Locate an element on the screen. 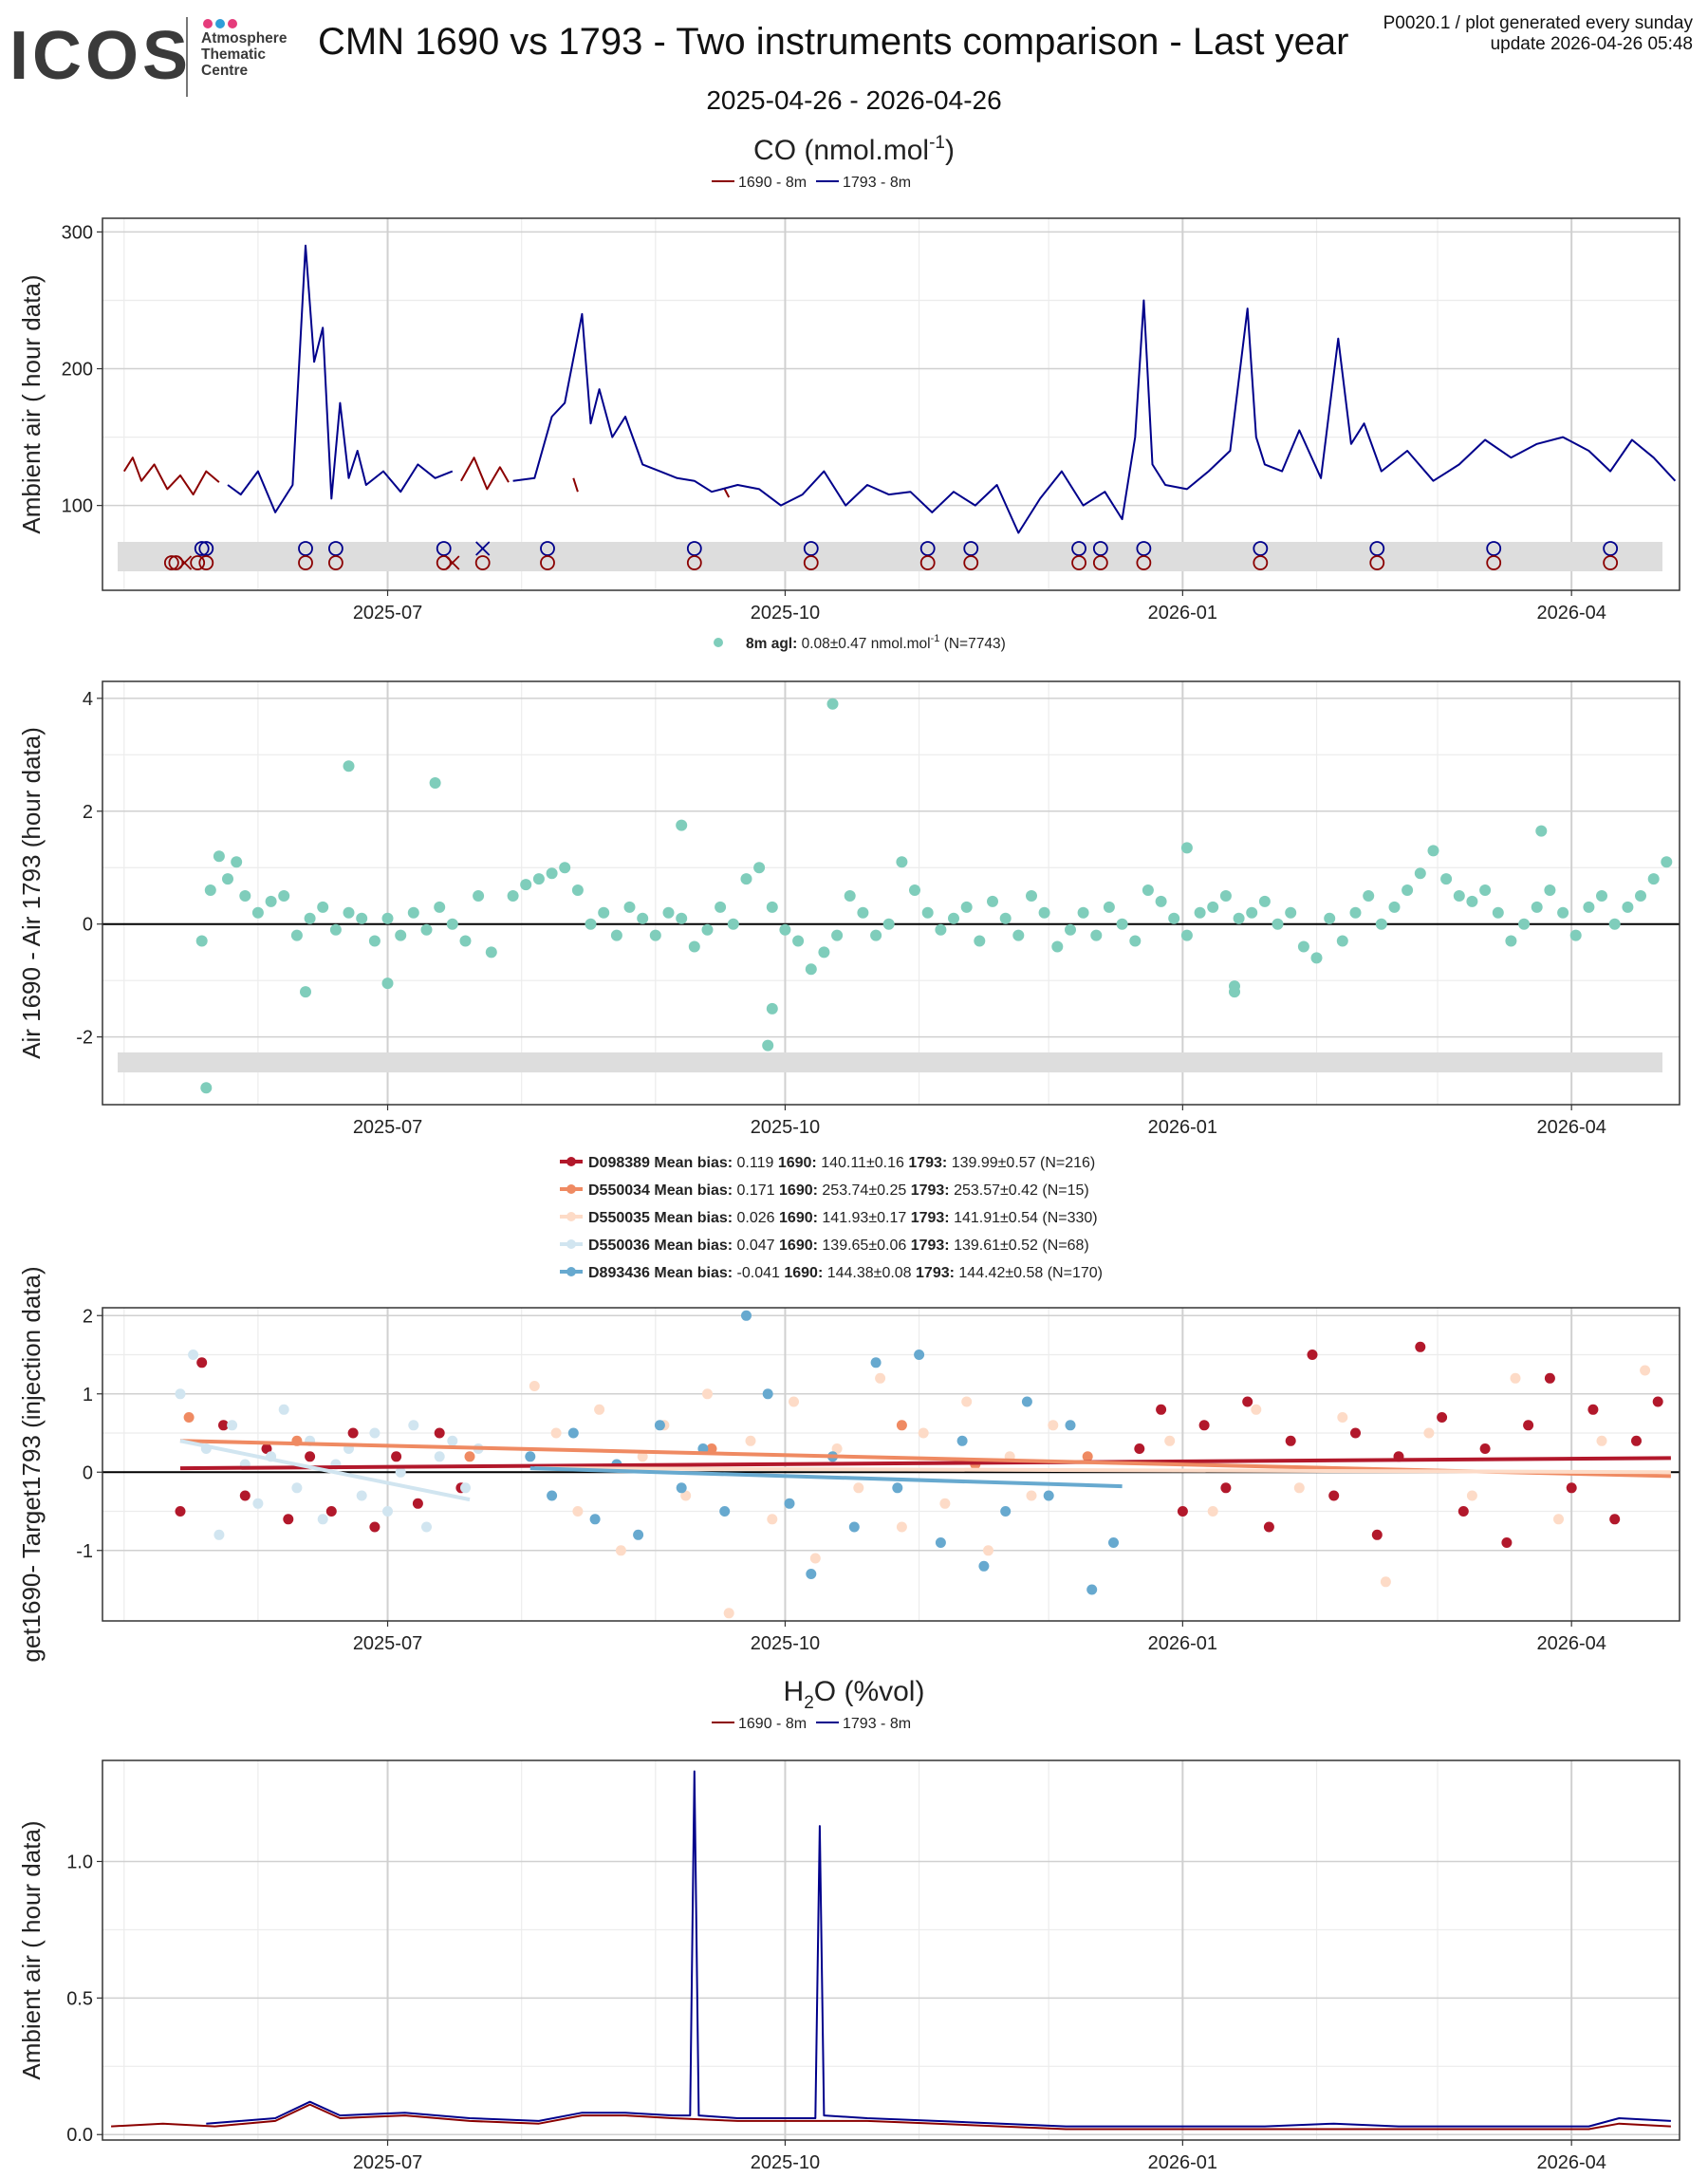  legend-swatch-point-D893436 is located at coordinates (571, 1271).